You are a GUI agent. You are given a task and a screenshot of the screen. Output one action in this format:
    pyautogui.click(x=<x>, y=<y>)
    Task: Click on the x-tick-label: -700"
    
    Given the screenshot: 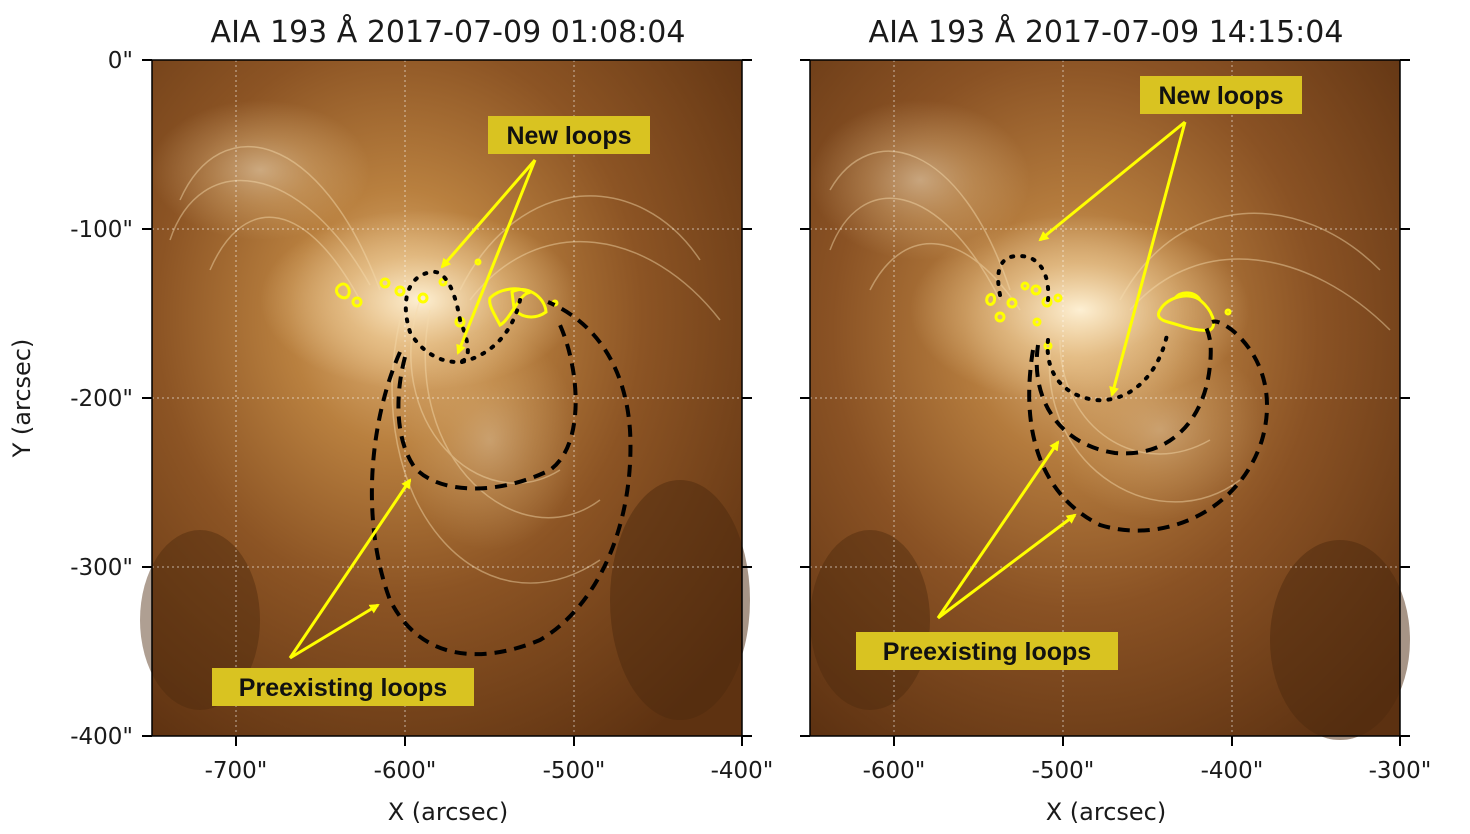 What is the action you would take?
    pyautogui.click(x=236, y=771)
    